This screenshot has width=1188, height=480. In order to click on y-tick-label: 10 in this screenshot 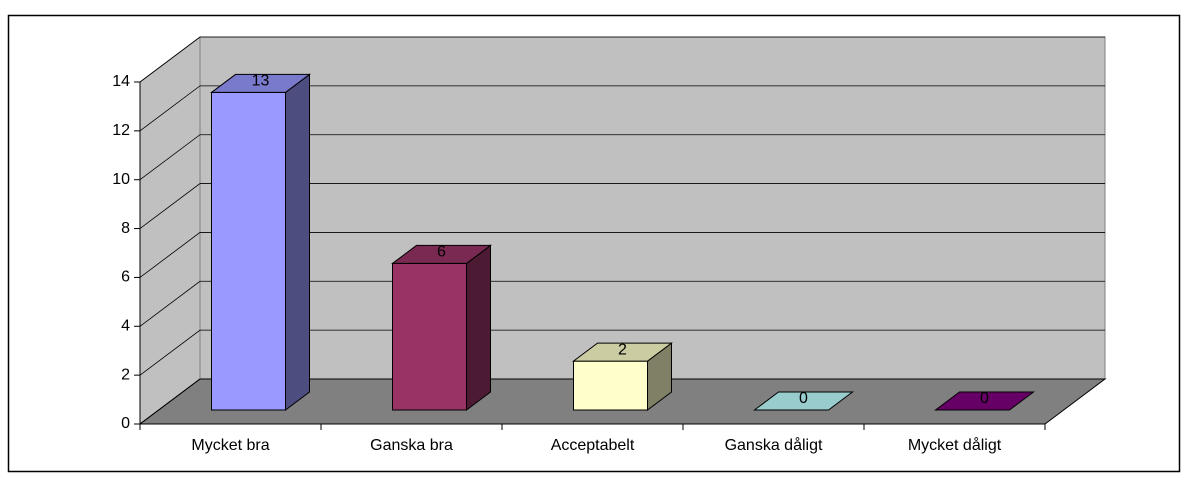, I will do `click(121, 179)`.